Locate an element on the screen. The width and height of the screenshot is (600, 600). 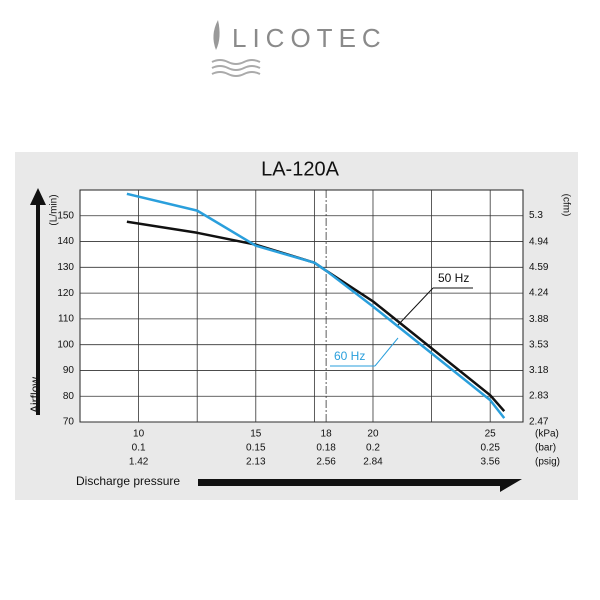
x-tick-label: 10 is located at coordinates (139, 434).